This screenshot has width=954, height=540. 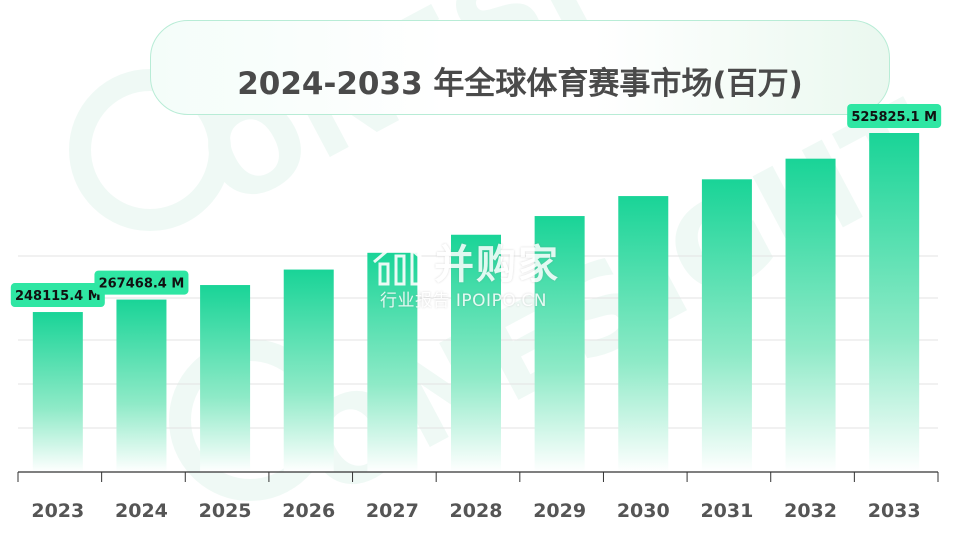 What do you see at coordinates (392, 511) in the screenshot?
I see `x-tick-label-2027: 2027` at bounding box center [392, 511].